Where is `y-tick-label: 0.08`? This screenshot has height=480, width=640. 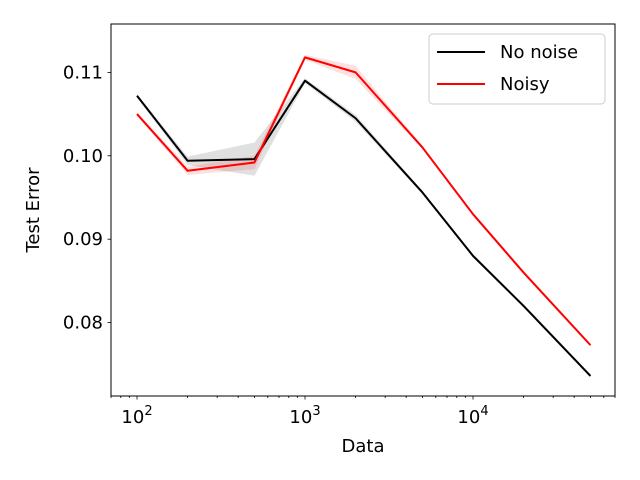
y-tick-label: 0.08 is located at coordinates (83, 323).